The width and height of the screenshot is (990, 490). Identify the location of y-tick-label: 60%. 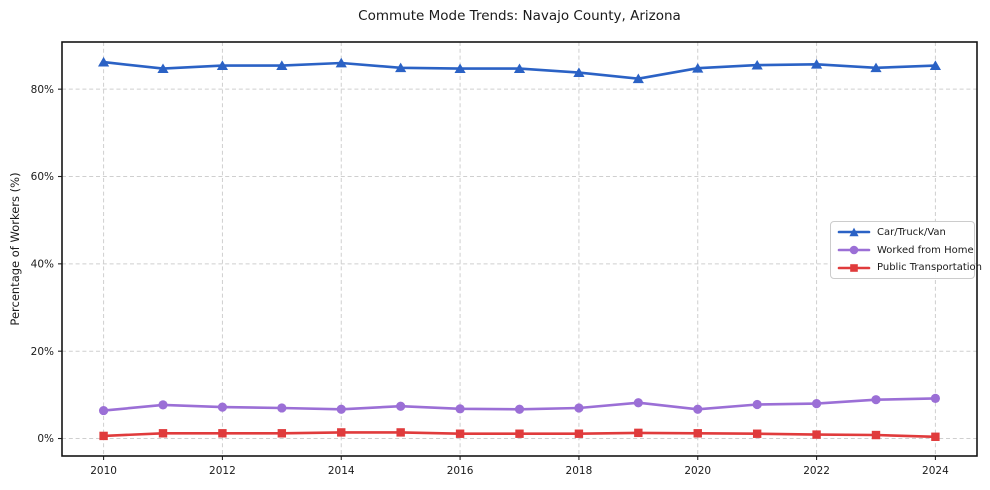
(42, 177).